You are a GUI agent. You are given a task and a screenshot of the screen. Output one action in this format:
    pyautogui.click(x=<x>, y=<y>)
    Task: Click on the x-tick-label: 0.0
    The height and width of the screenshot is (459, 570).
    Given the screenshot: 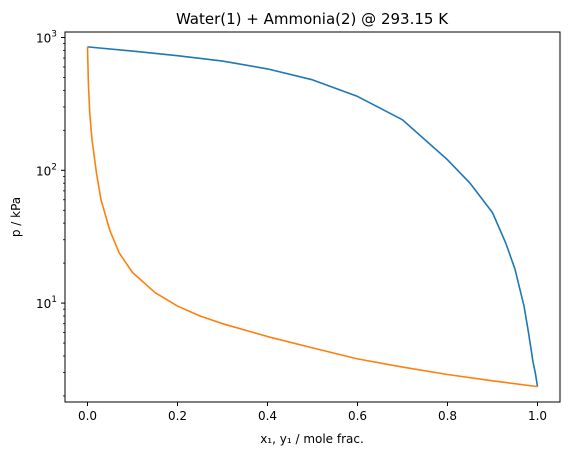 What is the action you would take?
    pyautogui.click(x=87, y=416)
    